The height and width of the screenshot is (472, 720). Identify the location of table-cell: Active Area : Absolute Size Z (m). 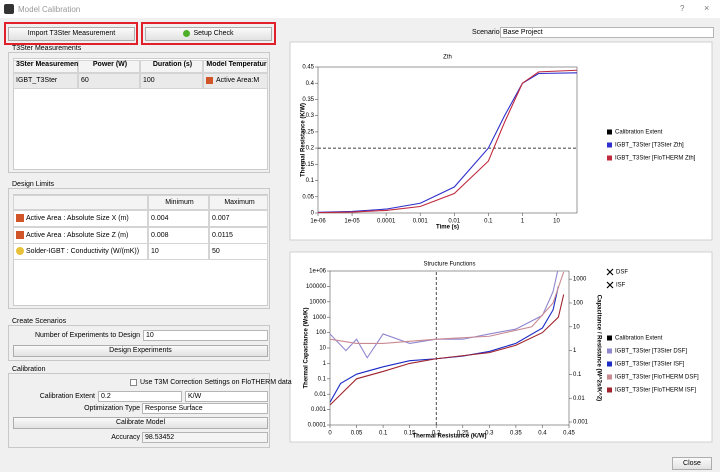
(80, 235).